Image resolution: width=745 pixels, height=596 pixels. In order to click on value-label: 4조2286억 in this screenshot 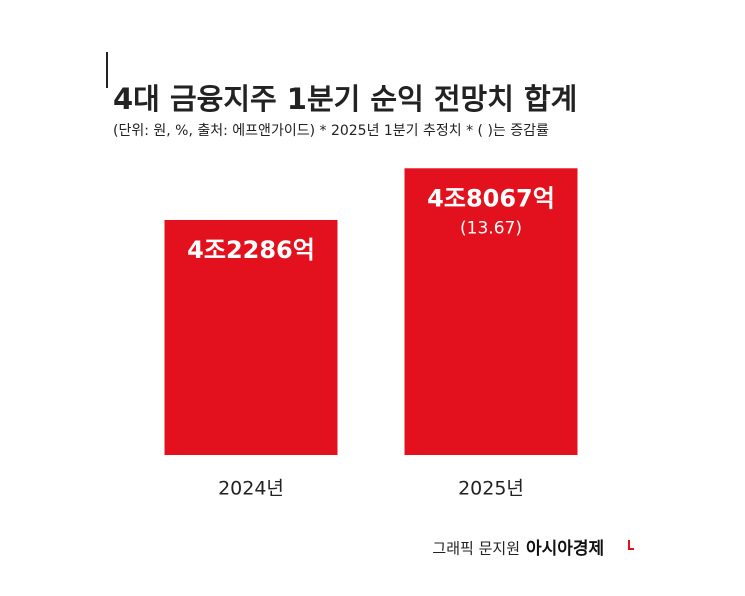, I will do `click(251, 250)`.